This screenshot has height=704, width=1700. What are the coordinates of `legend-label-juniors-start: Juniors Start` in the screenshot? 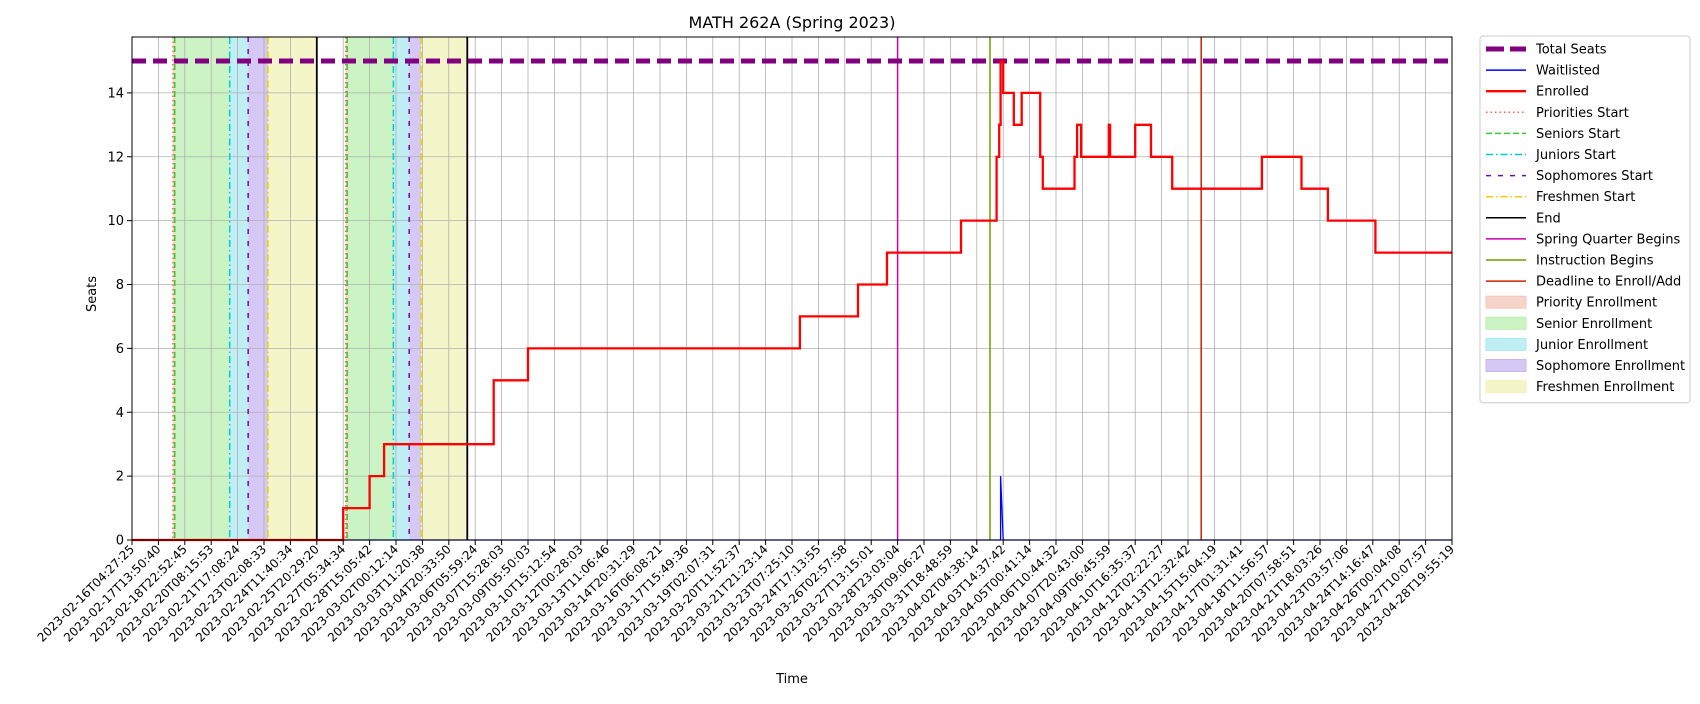 It's located at (1575, 155).